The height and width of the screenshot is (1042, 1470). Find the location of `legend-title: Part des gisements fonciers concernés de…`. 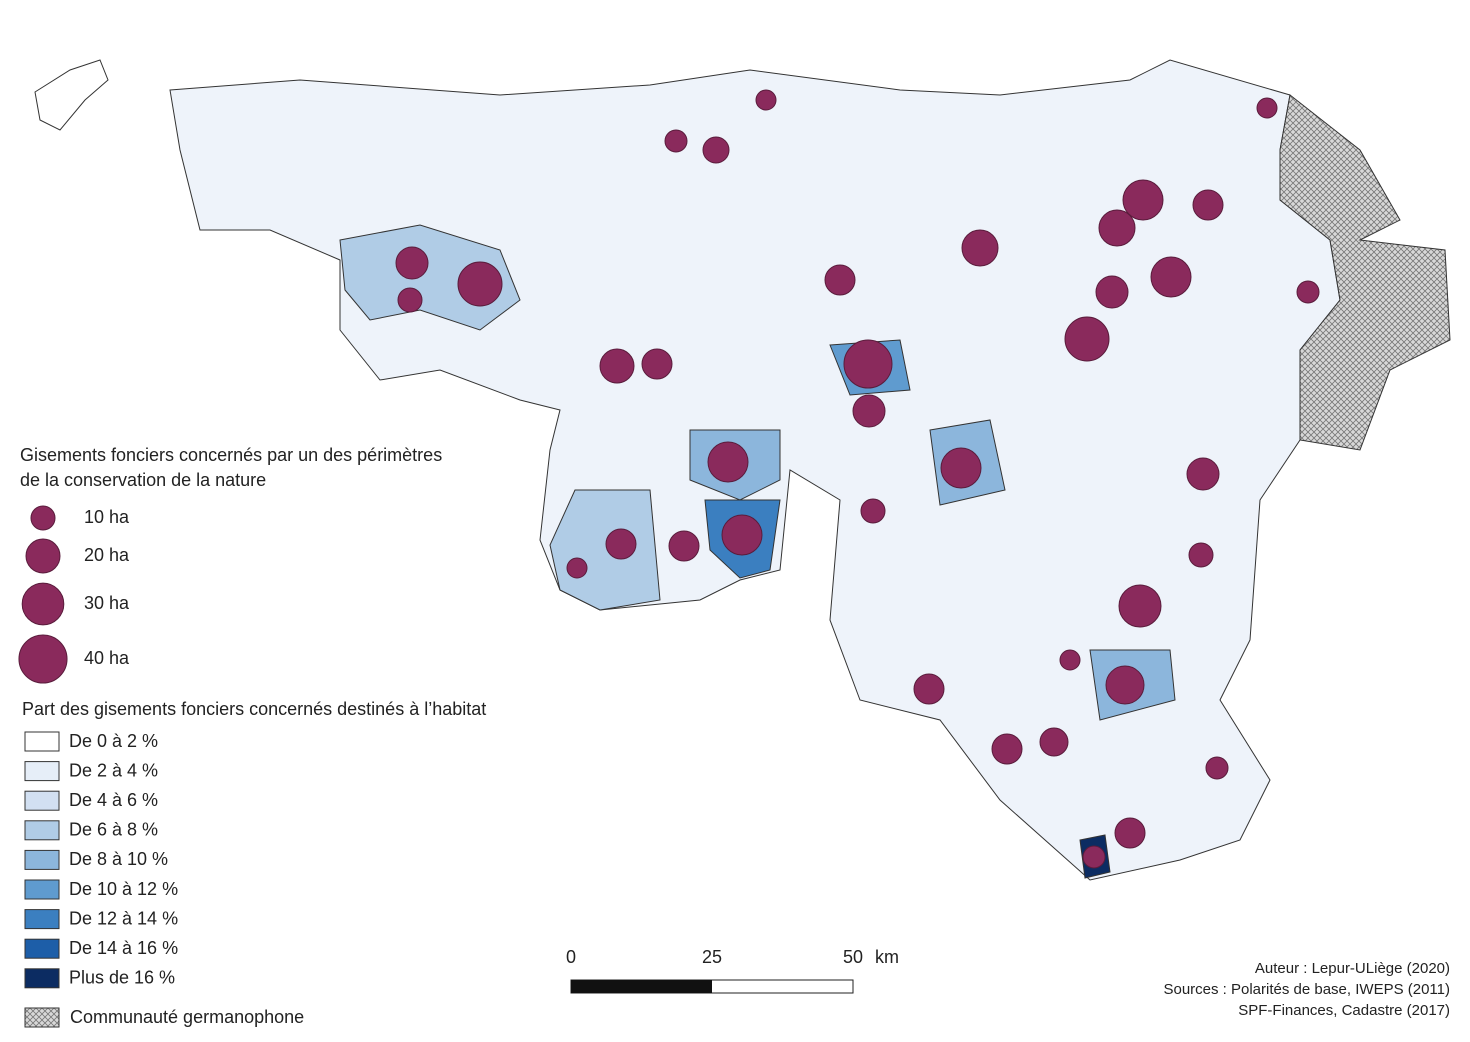

legend-title: Part des gisements fonciers concernés de… is located at coordinates (254, 709).